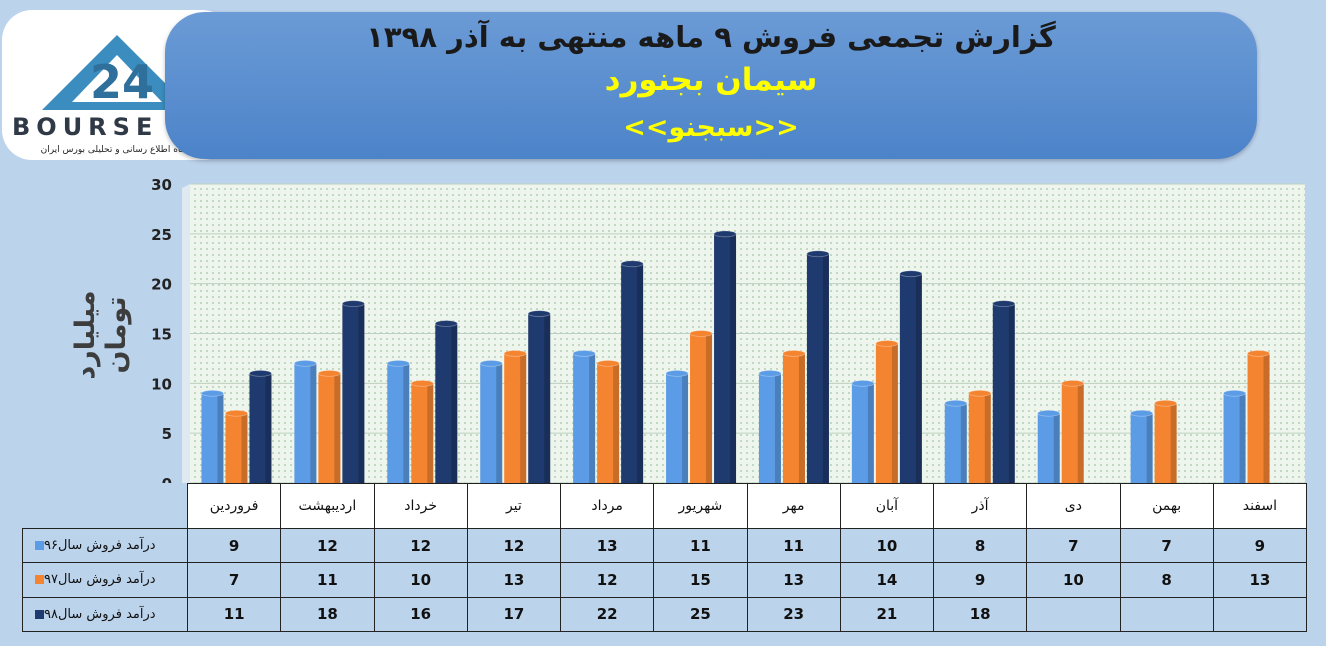  What do you see at coordinates (161, 285) in the screenshot?
I see `y-tick-label: 20` at bounding box center [161, 285].